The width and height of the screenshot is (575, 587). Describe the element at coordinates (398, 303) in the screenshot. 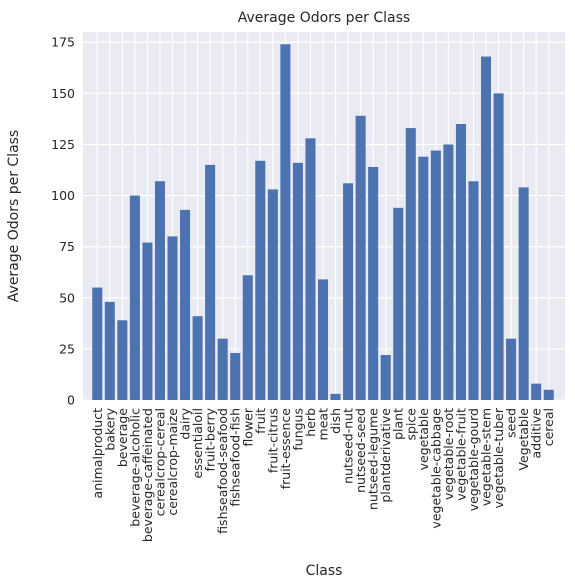

I see `bar-plant` at that location.